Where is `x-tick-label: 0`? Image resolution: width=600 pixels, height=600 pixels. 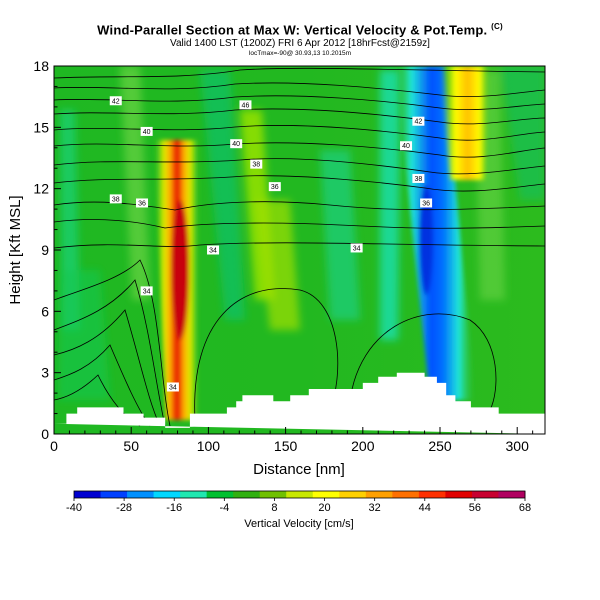 x-tick-label: 0 is located at coordinates (54, 446).